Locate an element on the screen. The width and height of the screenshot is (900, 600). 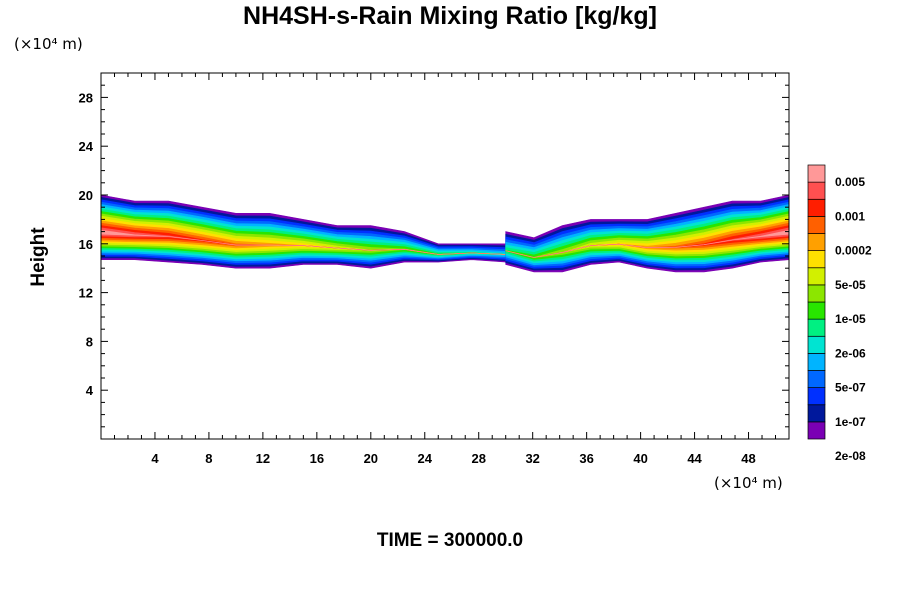
x-tick-label: 32 is located at coordinates (532, 458).